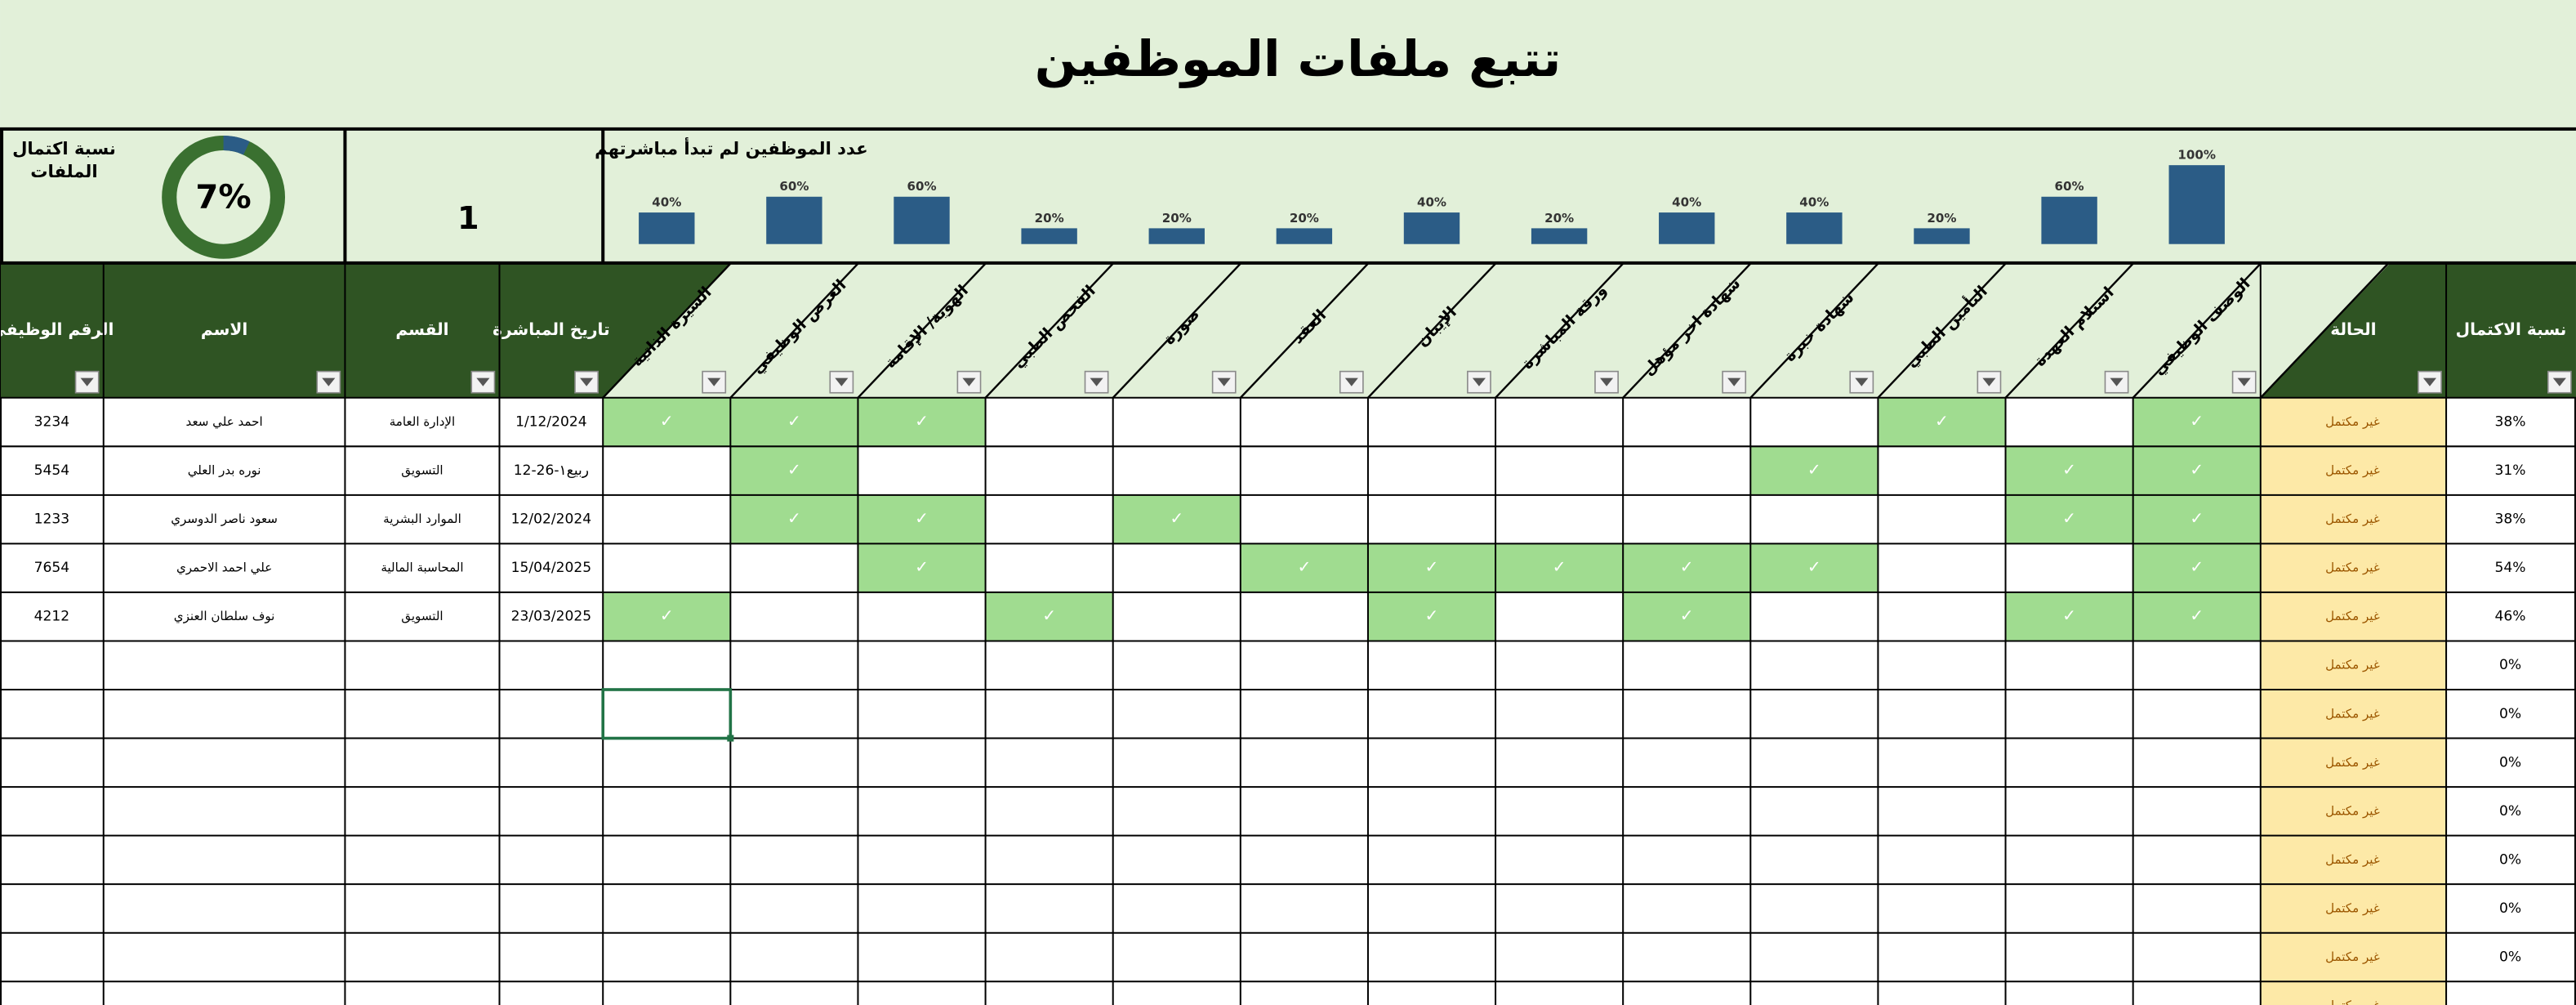 The width and height of the screenshot is (2576, 1005). What do you see at coordinates (2196, 155) in the screenshot?
I see `stat-label: 100%` at bounding box center [2196, 155].